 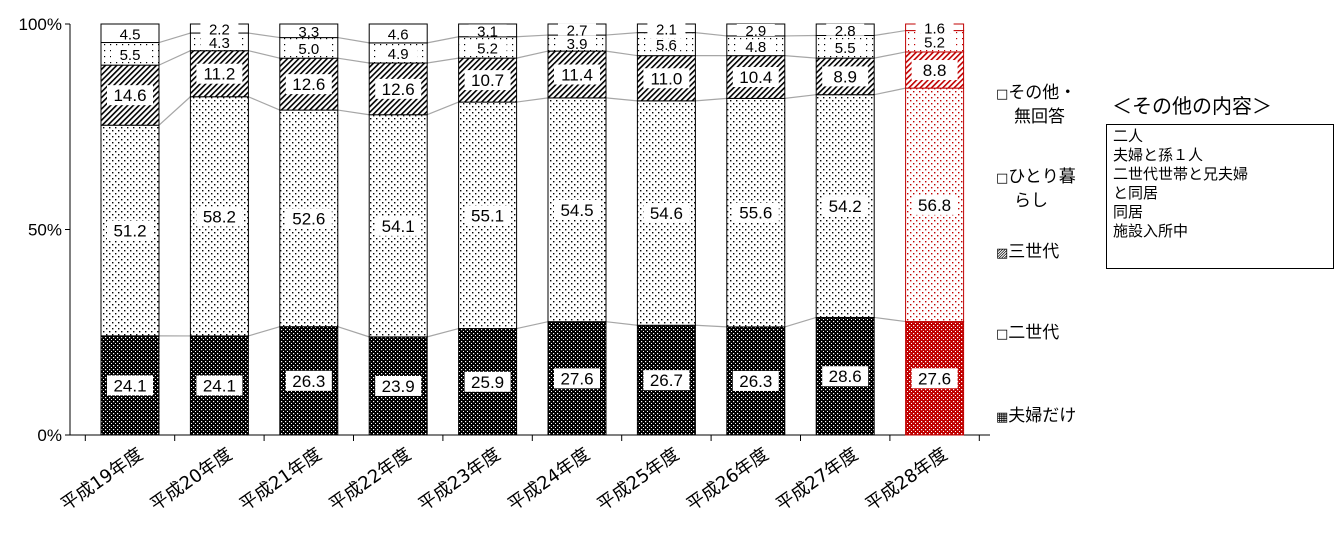 What do you see at coordinates (1036, 189) in the screenshot?
I see `legend-item-alone: □ひとり暮 らし` at bounding box center [1036, 189].